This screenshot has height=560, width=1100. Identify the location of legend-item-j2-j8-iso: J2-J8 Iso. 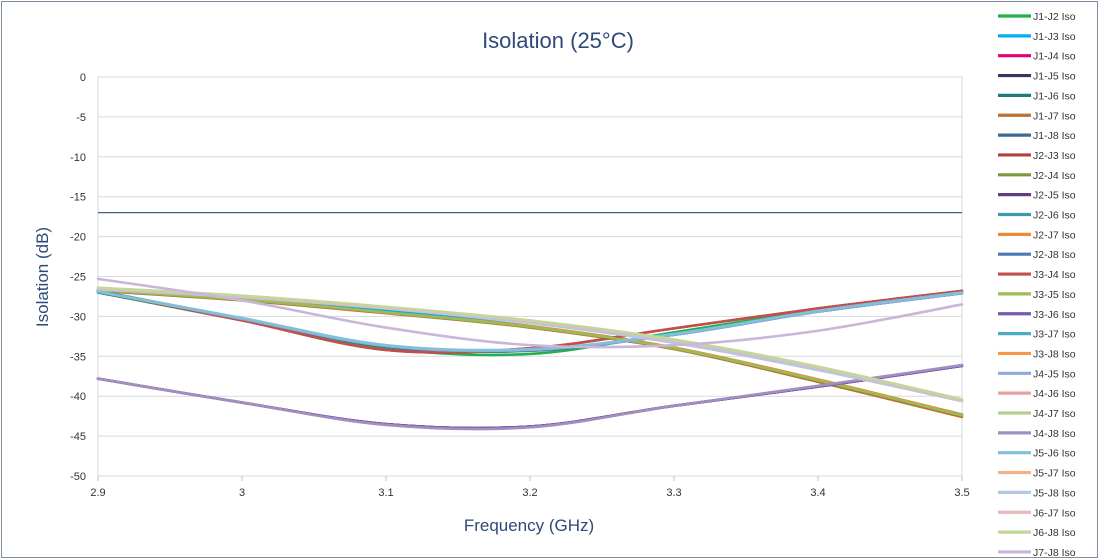
(1037, 255).